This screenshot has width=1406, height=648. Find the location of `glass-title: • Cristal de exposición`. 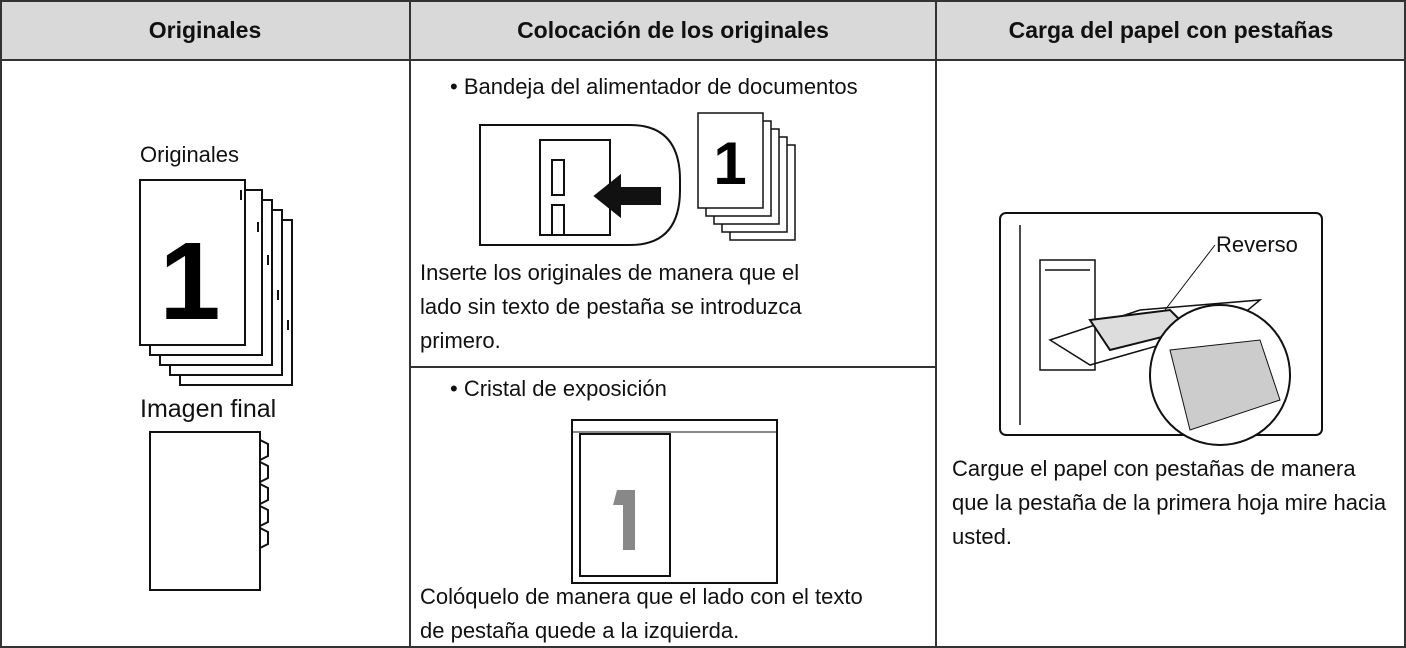

glass-title: • Cristal de exposición is located at coordinates (558, 388).